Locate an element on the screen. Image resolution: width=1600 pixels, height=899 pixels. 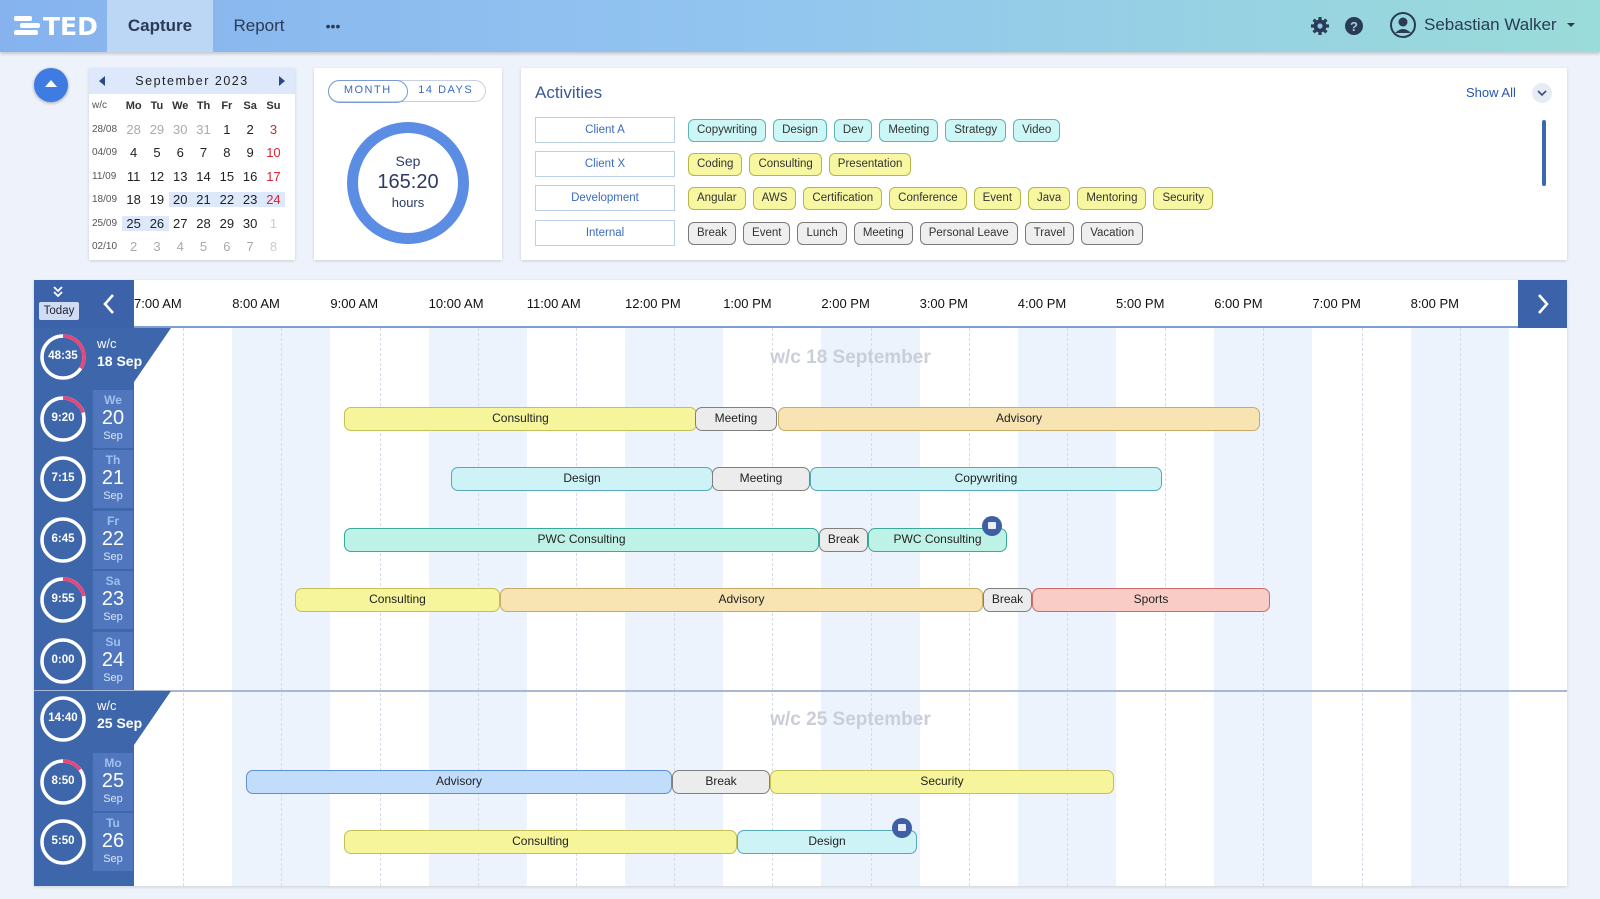
calendar-day: 26 is located at coordinates (157, 223).